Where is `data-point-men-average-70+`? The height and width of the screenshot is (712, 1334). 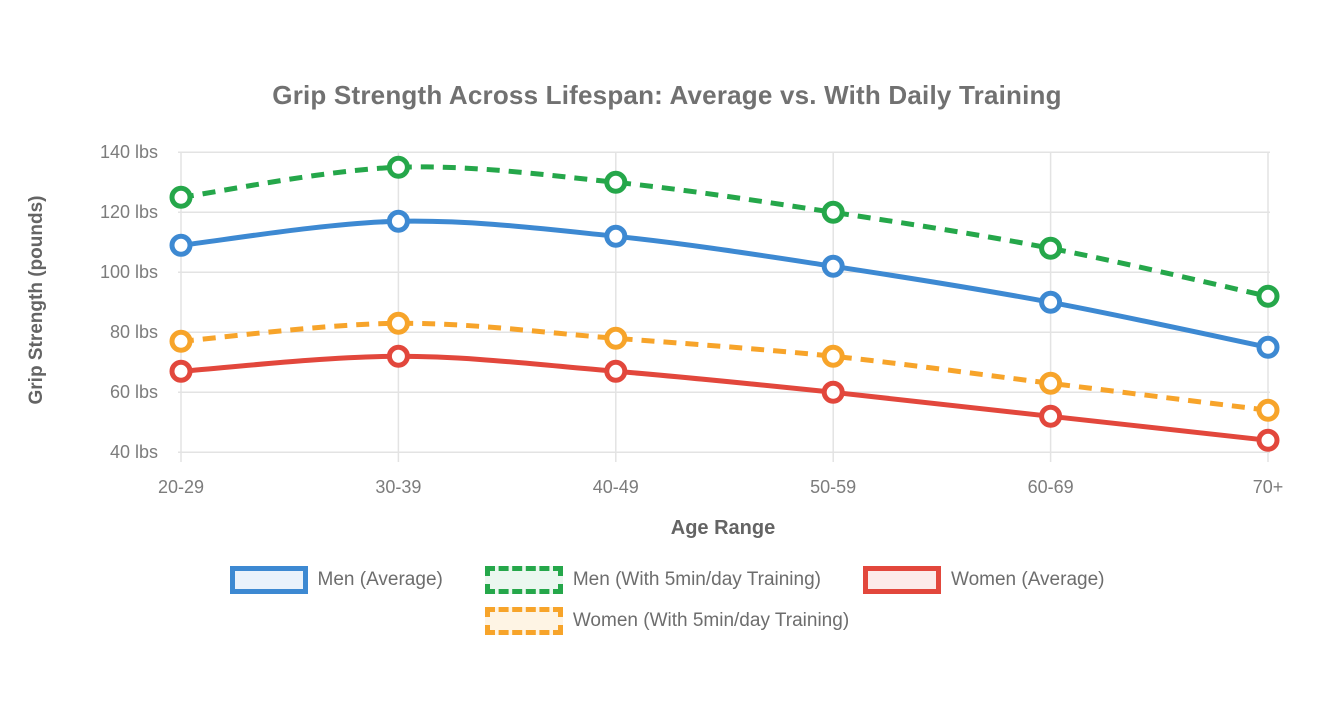 data-point-men-average-70+ is located at coordinates (1268, 347).